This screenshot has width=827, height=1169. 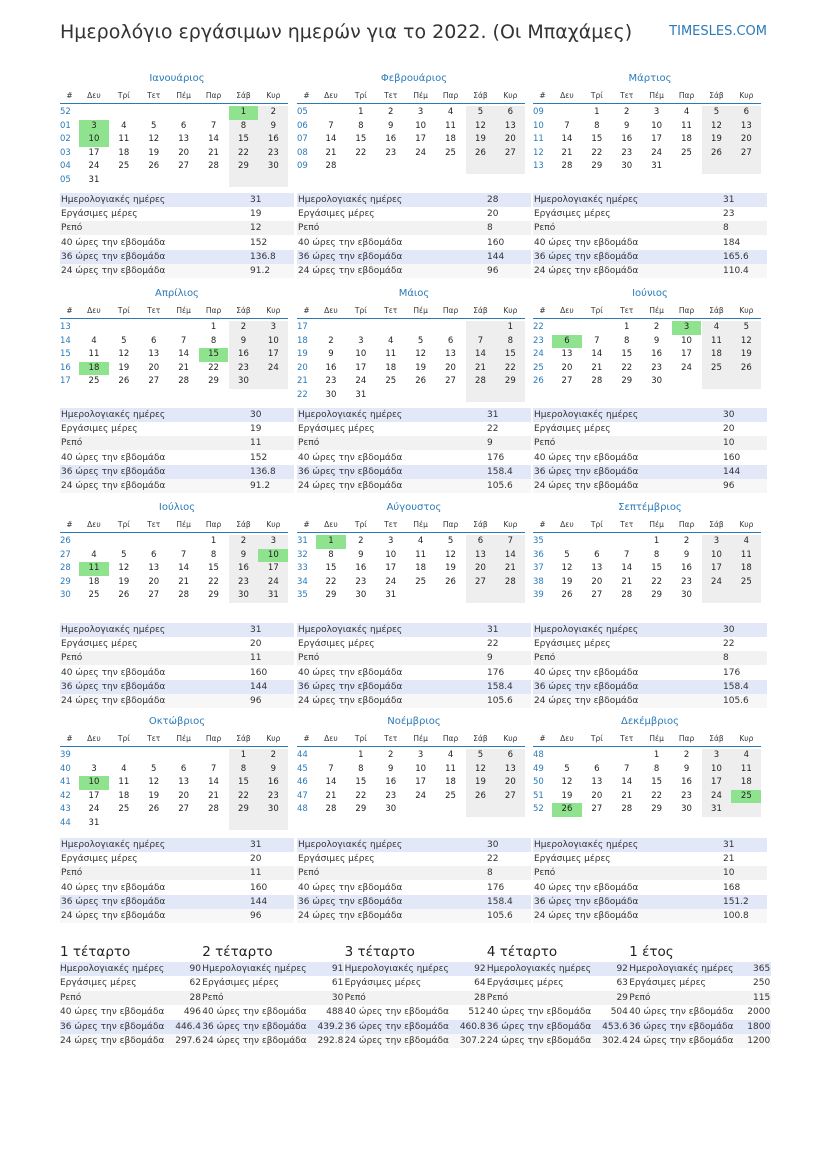 What do you see at coordinates (538, 795) in the screenshot?
I see `week-number: 51` at bounding box center [538, 795].